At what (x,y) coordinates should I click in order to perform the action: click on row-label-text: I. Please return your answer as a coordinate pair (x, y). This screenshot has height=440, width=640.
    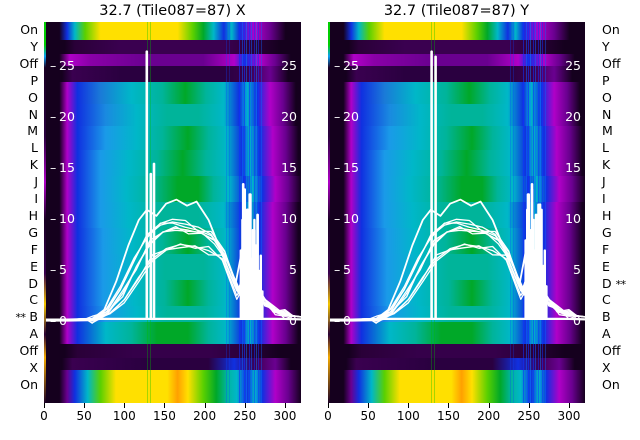
    Looking at the image, I should click on (36, 199).